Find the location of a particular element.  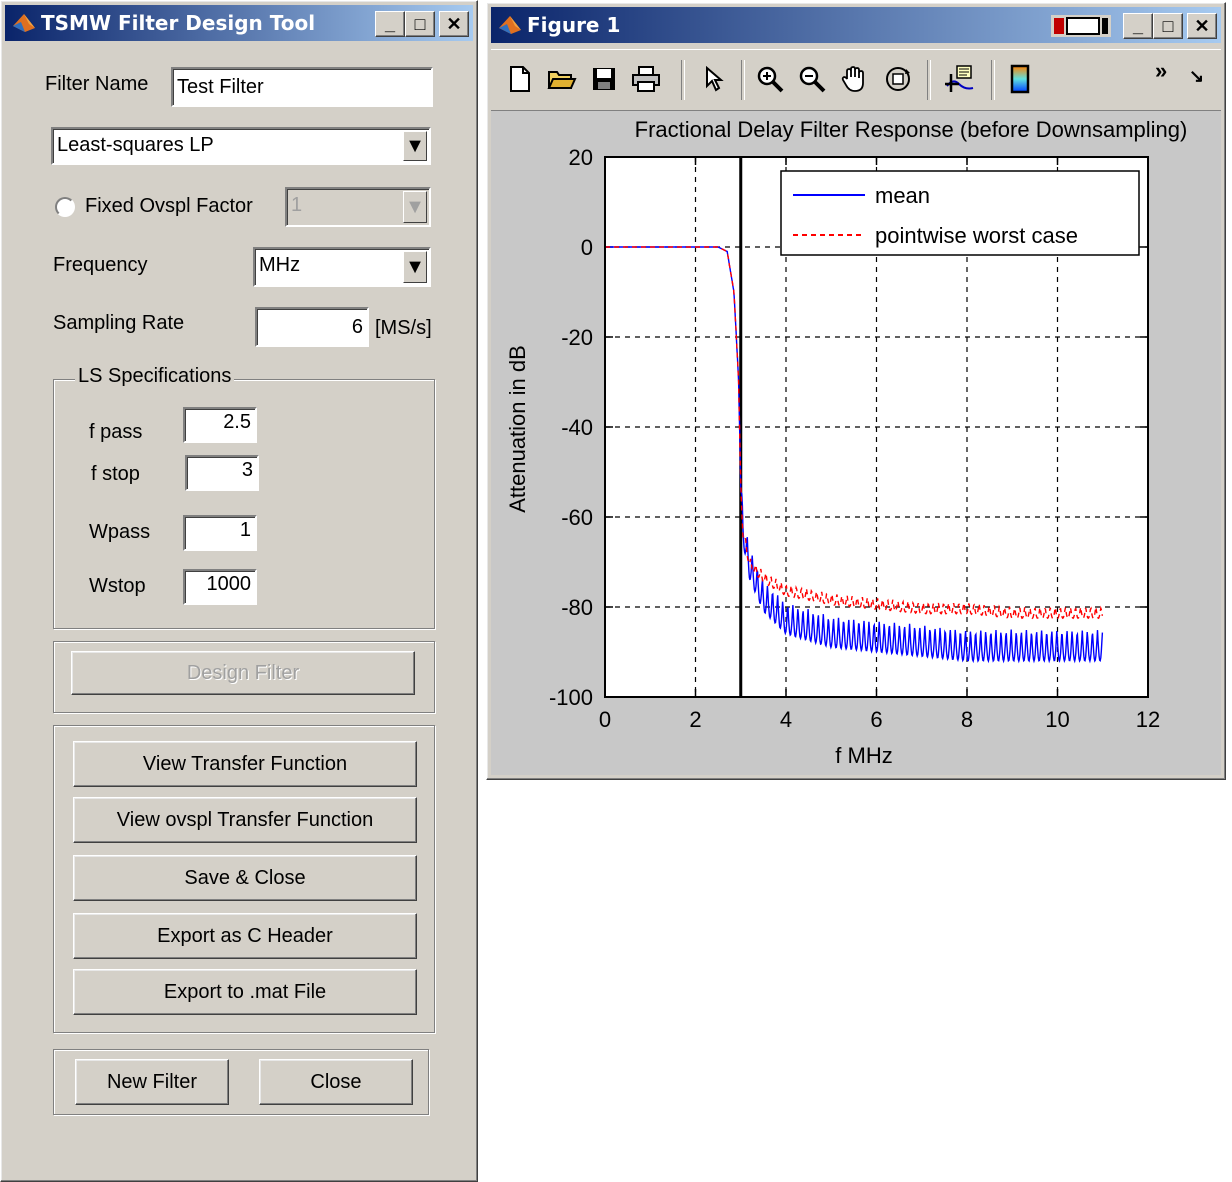

bottom-group is located at coordinates (241, 1082).